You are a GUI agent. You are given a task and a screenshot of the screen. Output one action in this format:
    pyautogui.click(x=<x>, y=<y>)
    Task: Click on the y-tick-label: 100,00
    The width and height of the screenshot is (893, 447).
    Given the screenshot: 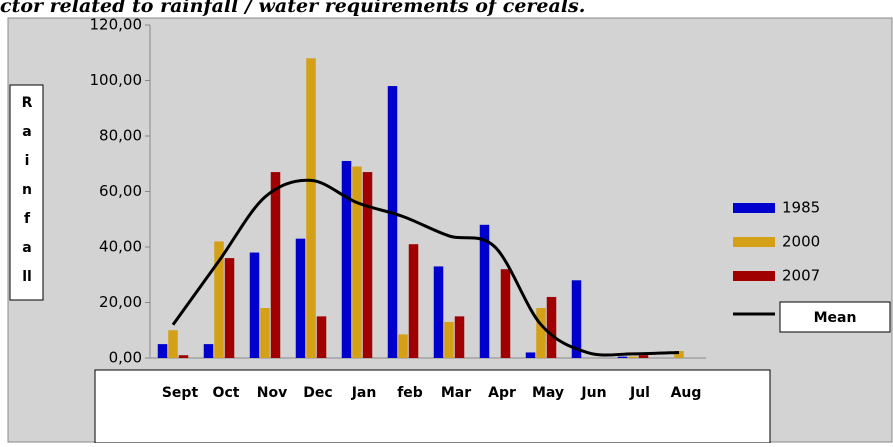 What is the action you would take?
    pyautogui.click(x=116, y=80)
    